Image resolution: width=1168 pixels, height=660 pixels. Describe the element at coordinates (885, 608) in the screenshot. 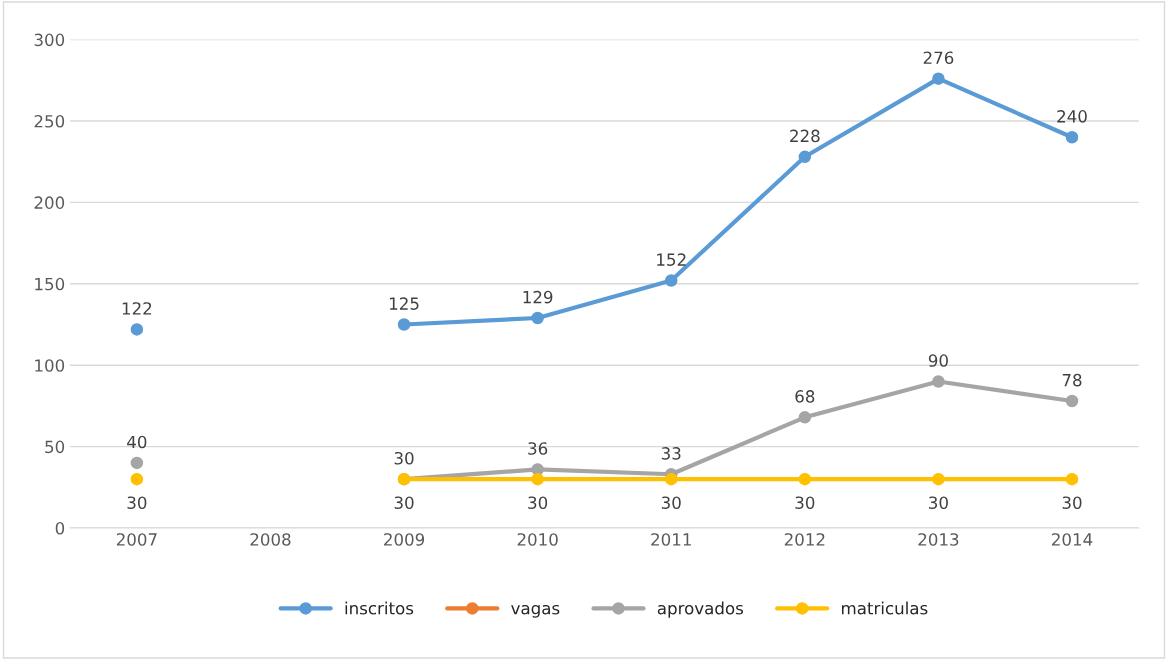

I see `legend-label: matriculas` at that location.